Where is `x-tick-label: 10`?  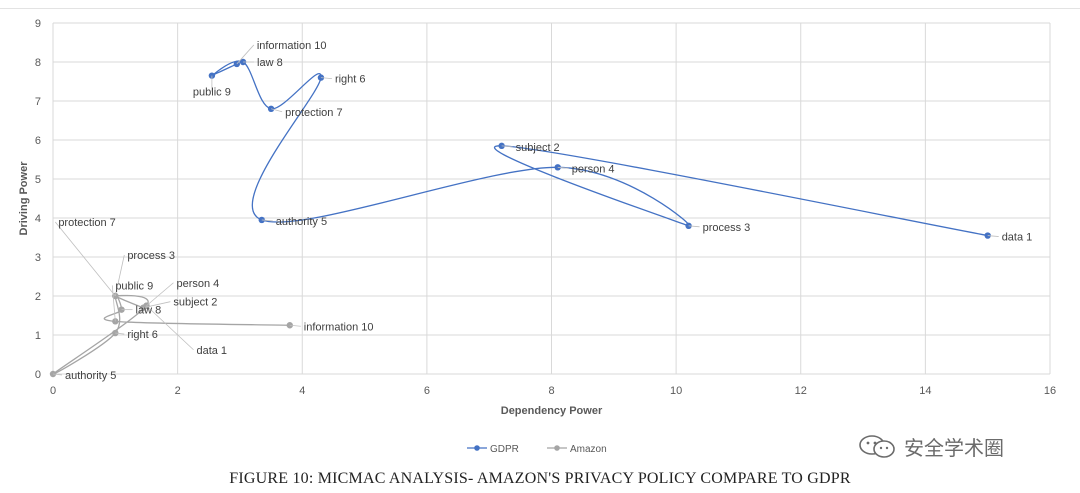 x-tick-label: 10 is located at coordinates (676, 391).